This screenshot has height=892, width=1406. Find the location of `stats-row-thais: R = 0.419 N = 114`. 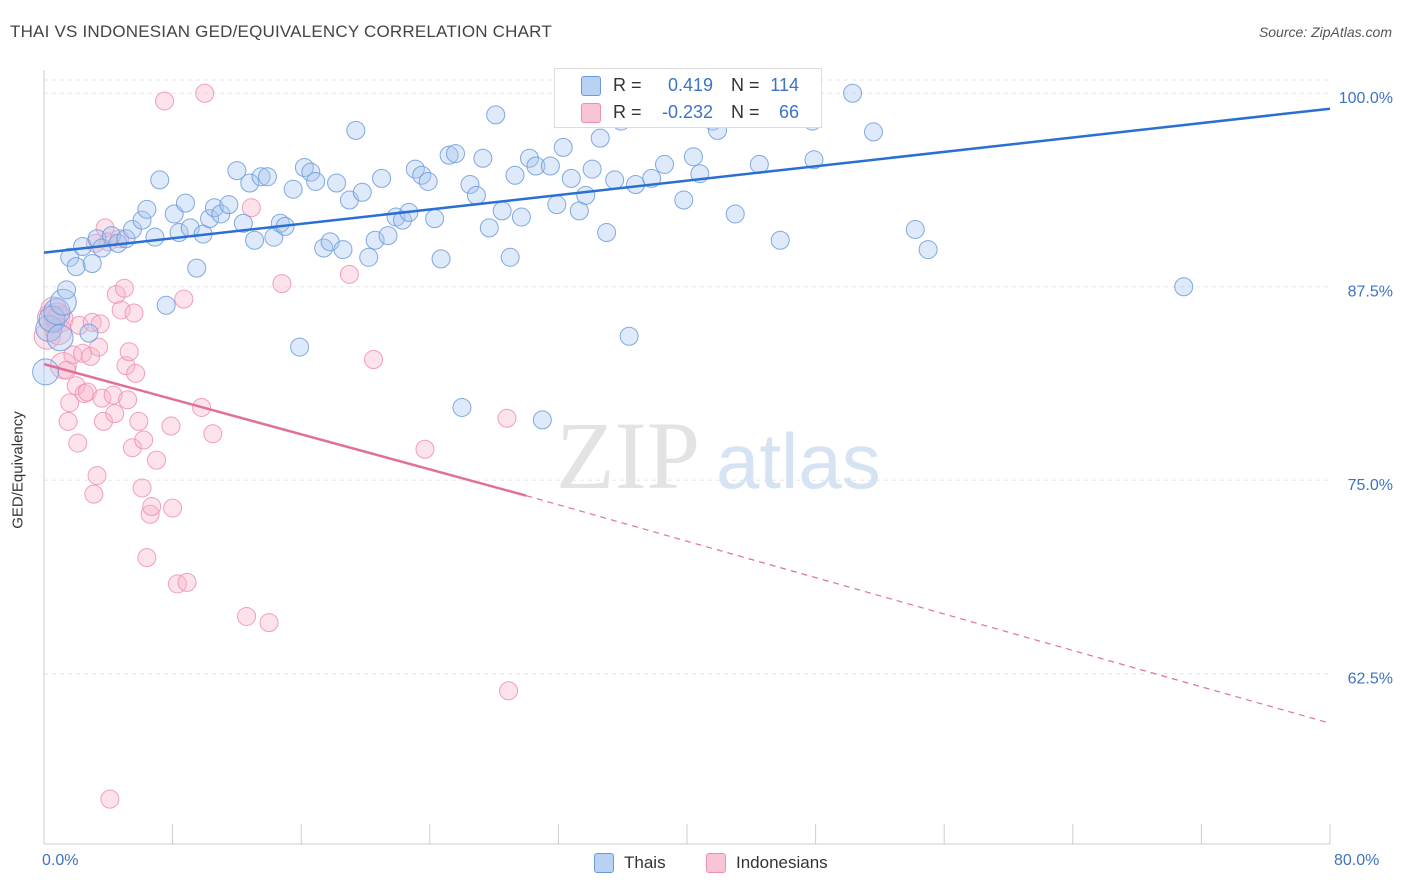

stats-row-thais: R = 0.419 N = 114 is located at coordinates (689, 86).